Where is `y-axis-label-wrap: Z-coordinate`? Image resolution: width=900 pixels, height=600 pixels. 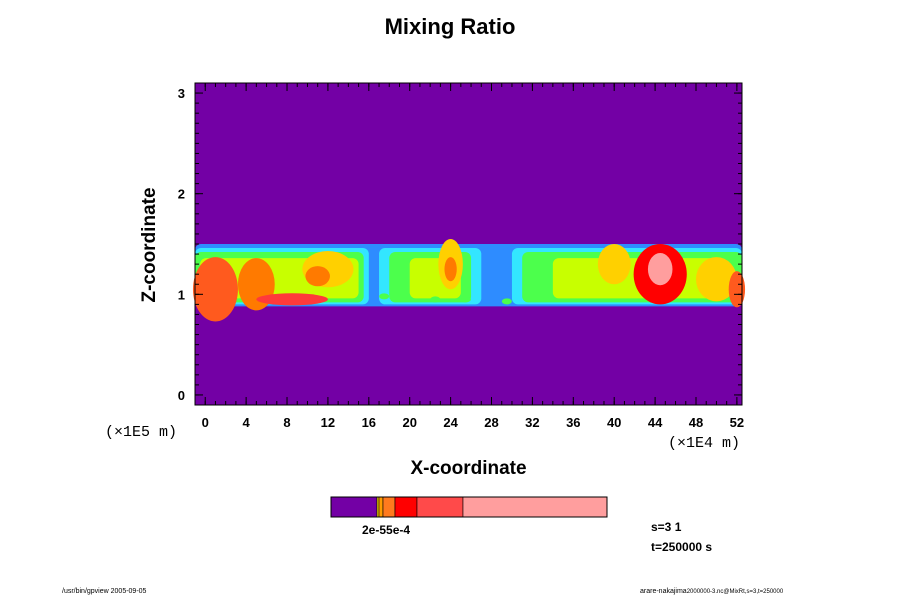
y-axis-label-wrap: Z-coordinate is located at coordinates (149, 271).